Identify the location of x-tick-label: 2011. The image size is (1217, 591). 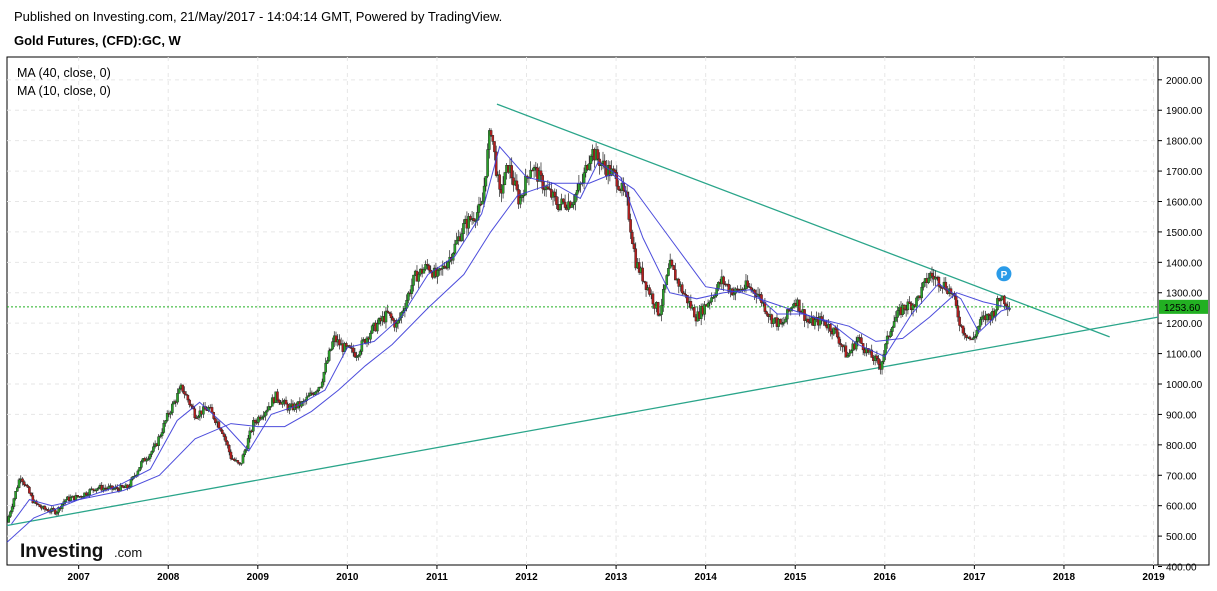
(437, 577).